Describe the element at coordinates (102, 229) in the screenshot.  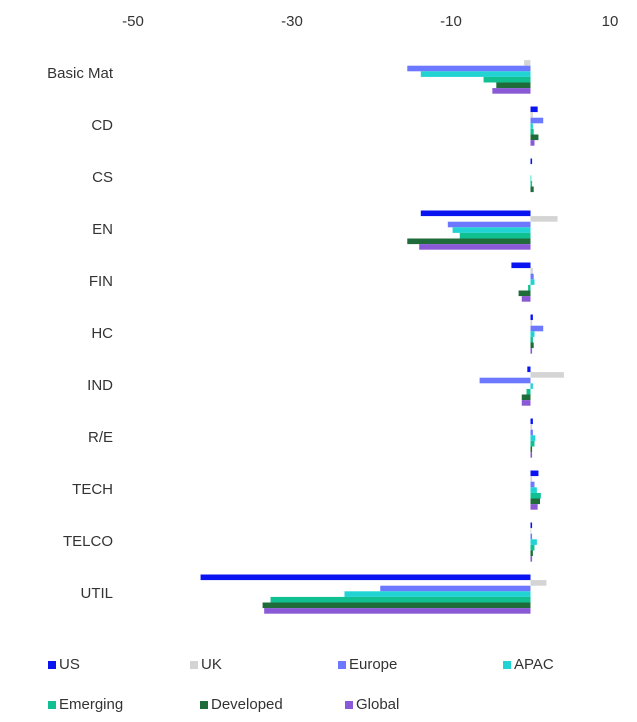
I see `y-tick-label: EN` at that location.